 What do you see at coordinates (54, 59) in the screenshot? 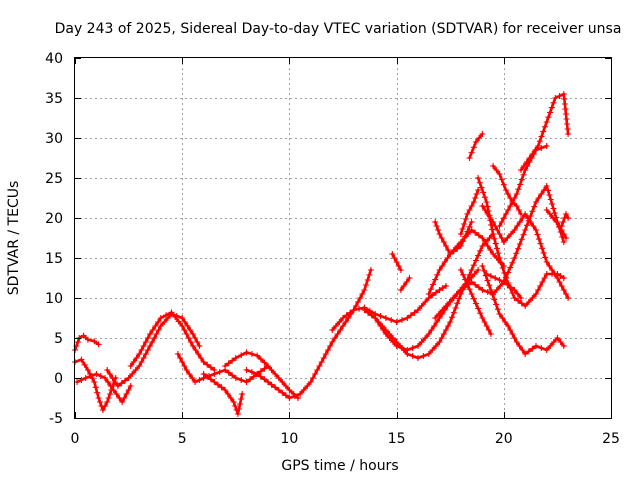
I see `y-tick-label: 40` at bounding box center [54, 59].